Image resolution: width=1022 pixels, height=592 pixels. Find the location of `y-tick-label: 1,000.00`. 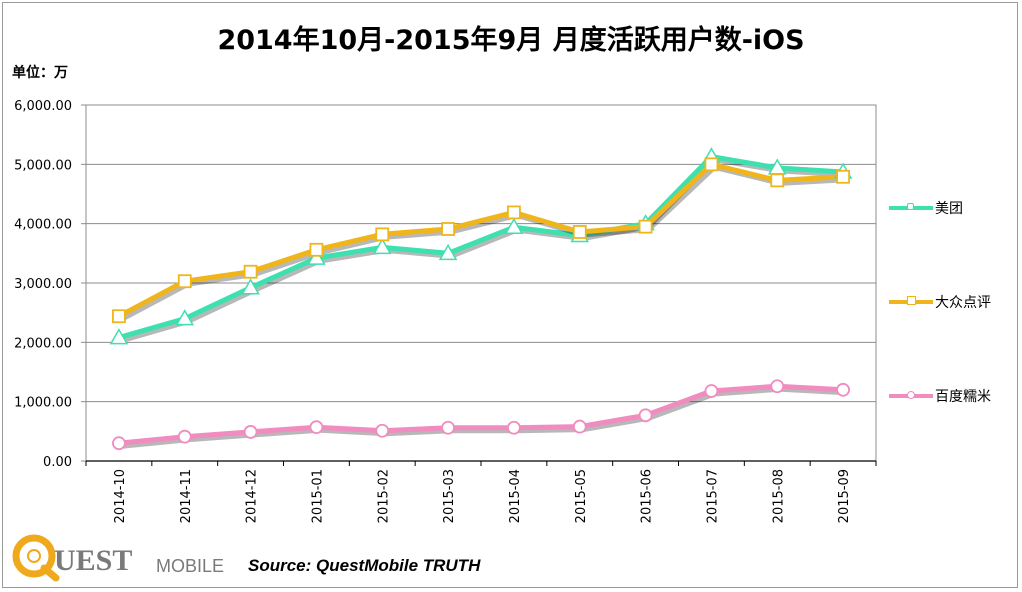

y-tick-label: 1,000.00 is located at coordinates (43, 403).